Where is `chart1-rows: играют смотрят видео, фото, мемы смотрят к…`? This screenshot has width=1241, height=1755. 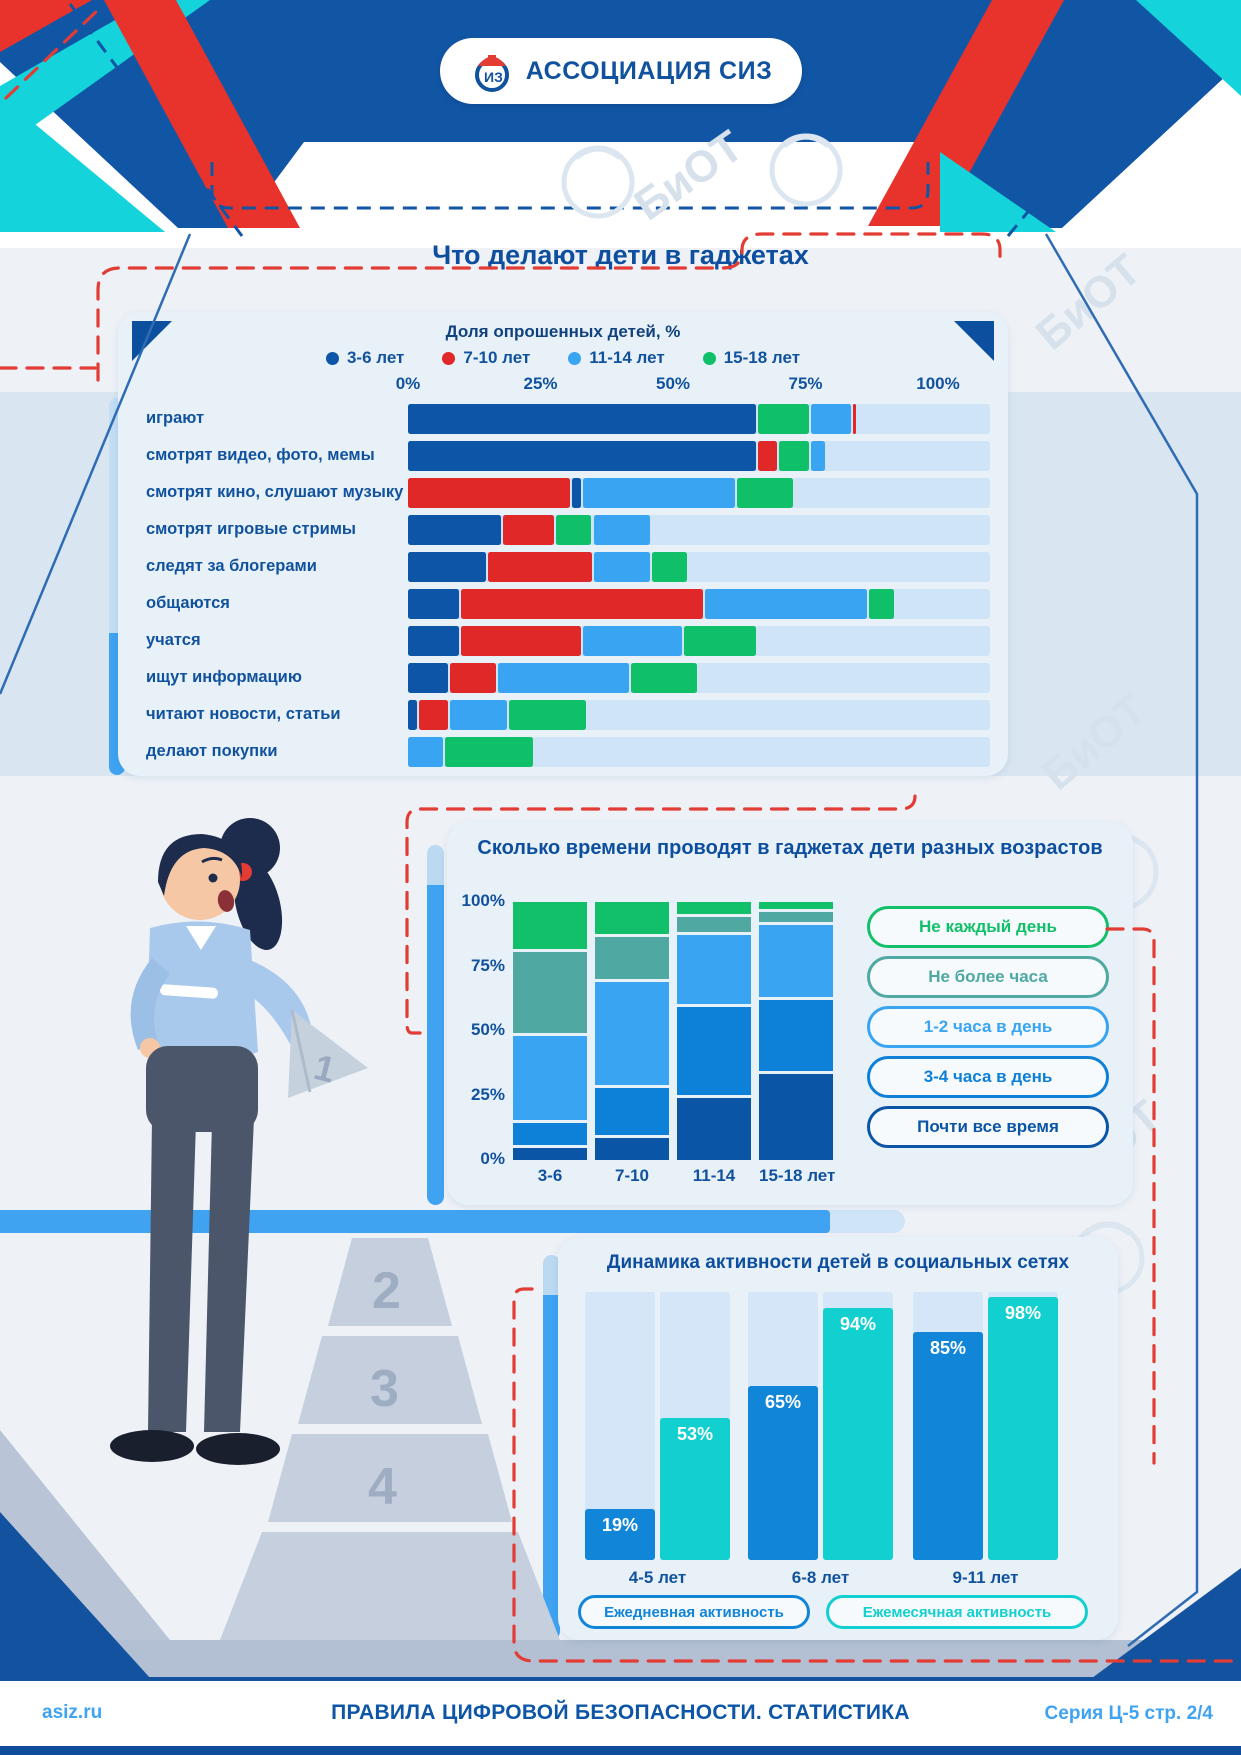 chart1-rows: играют смотрят видео, фото, мемы смотрят к… is located at coordinates (568, 585).